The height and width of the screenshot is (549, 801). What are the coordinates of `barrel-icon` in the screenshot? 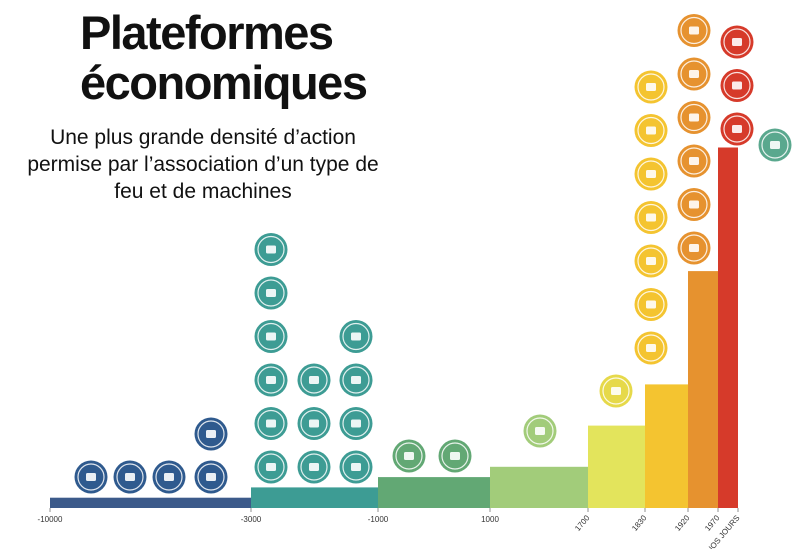 It's located at (694, 248).